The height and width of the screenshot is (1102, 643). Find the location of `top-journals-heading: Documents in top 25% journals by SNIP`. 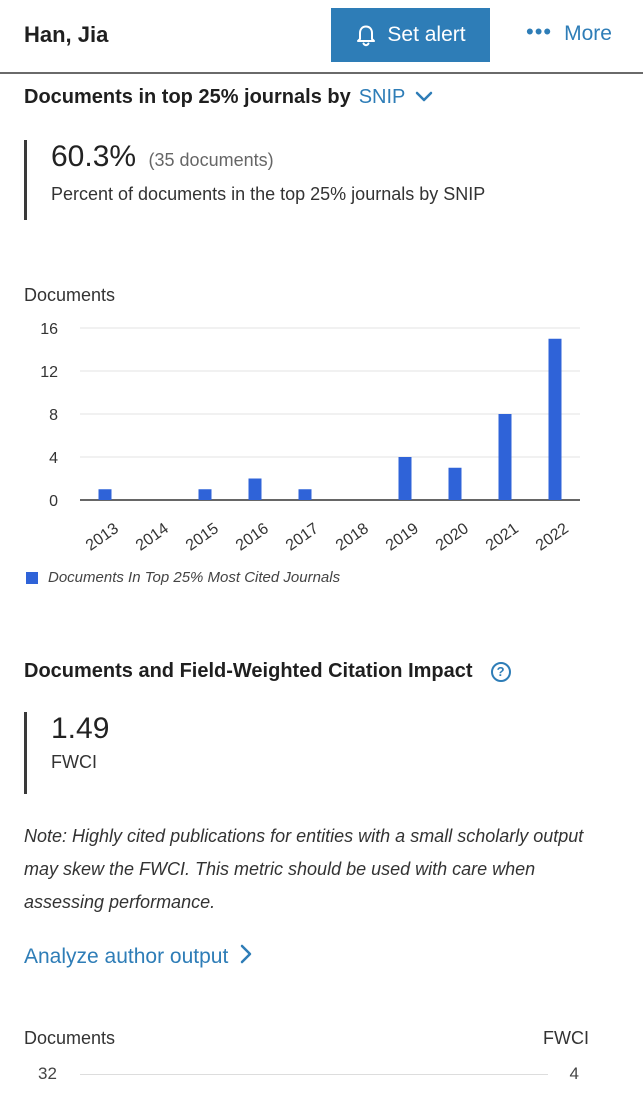

top-journals-heading: Documents in top 25% journals by SNIP is located at coordinates (228, 97).